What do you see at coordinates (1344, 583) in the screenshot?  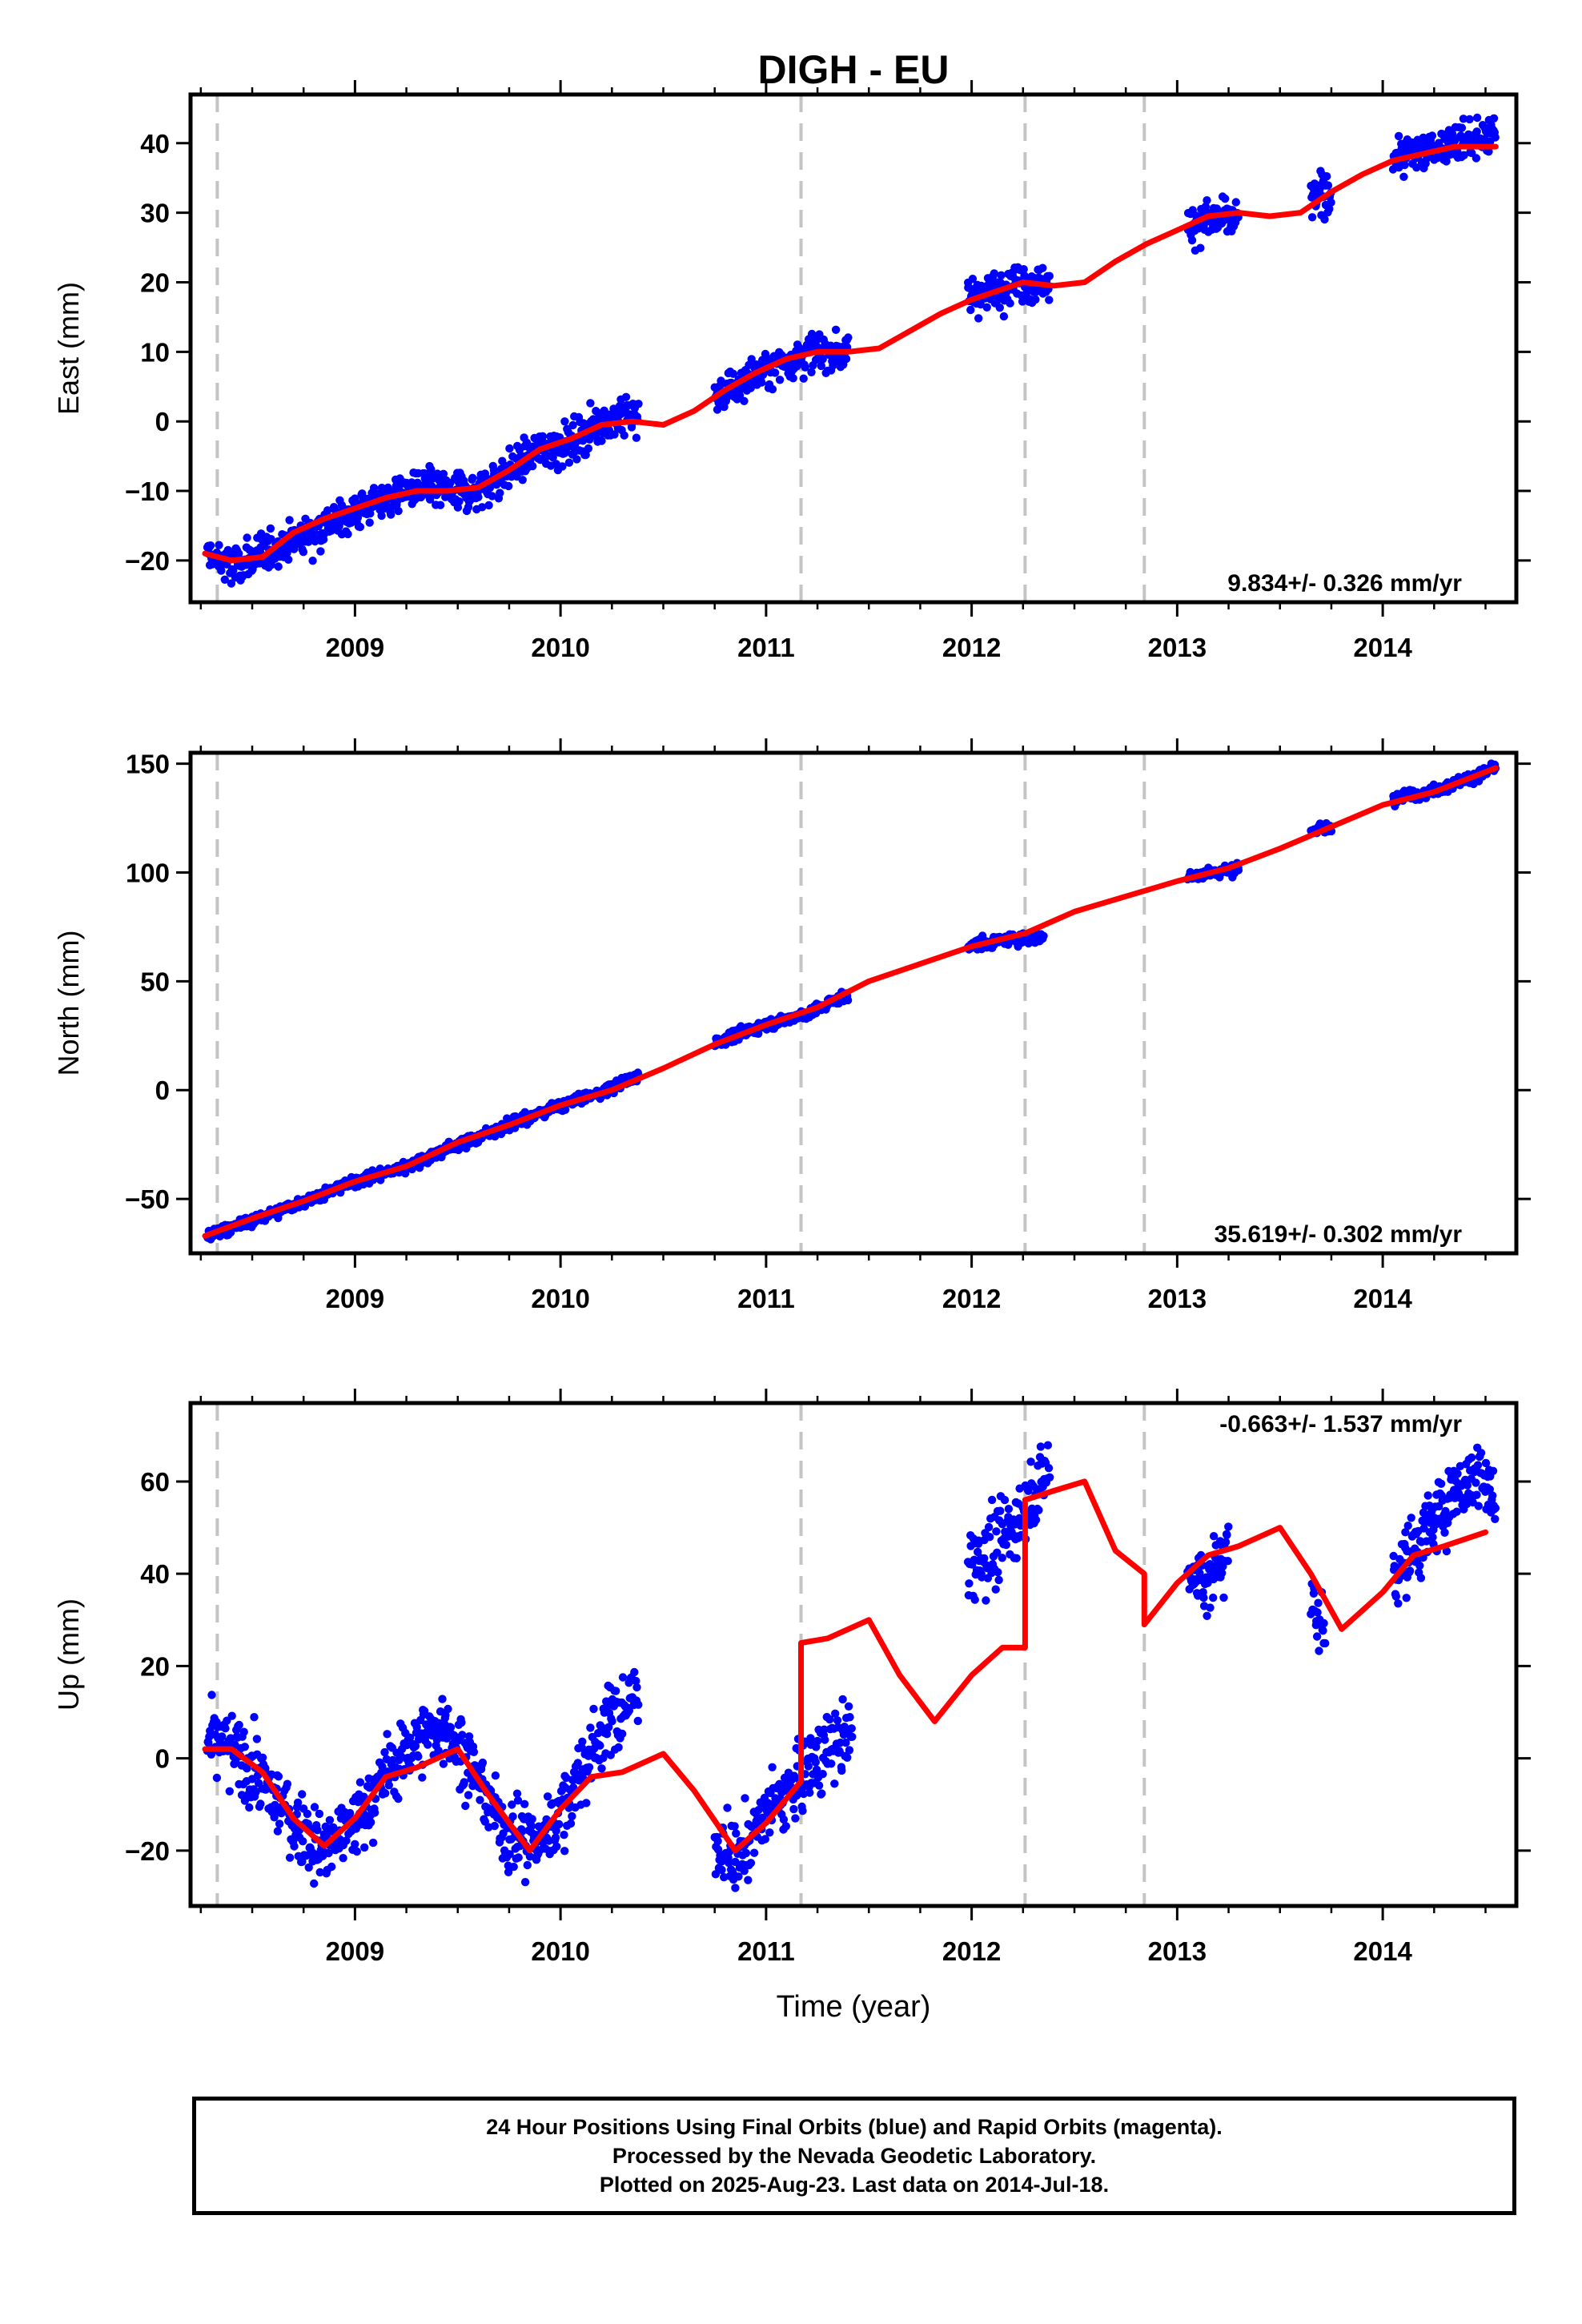 I see `rate-label: 9.834+/- 0.326 mm/yr` at bounding box center [1344, 583].